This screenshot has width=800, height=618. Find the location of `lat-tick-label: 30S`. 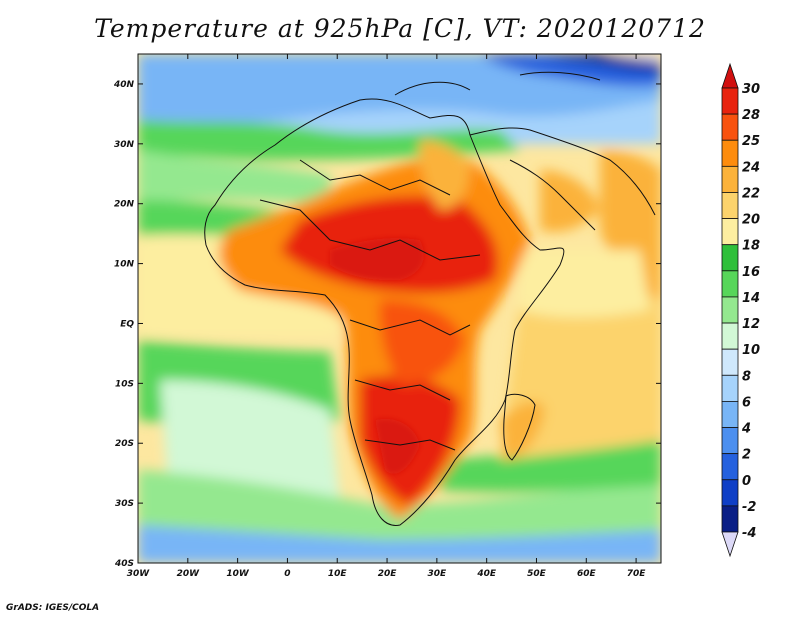

lat-tick-label: 30S is located at coordinates (124, 504).